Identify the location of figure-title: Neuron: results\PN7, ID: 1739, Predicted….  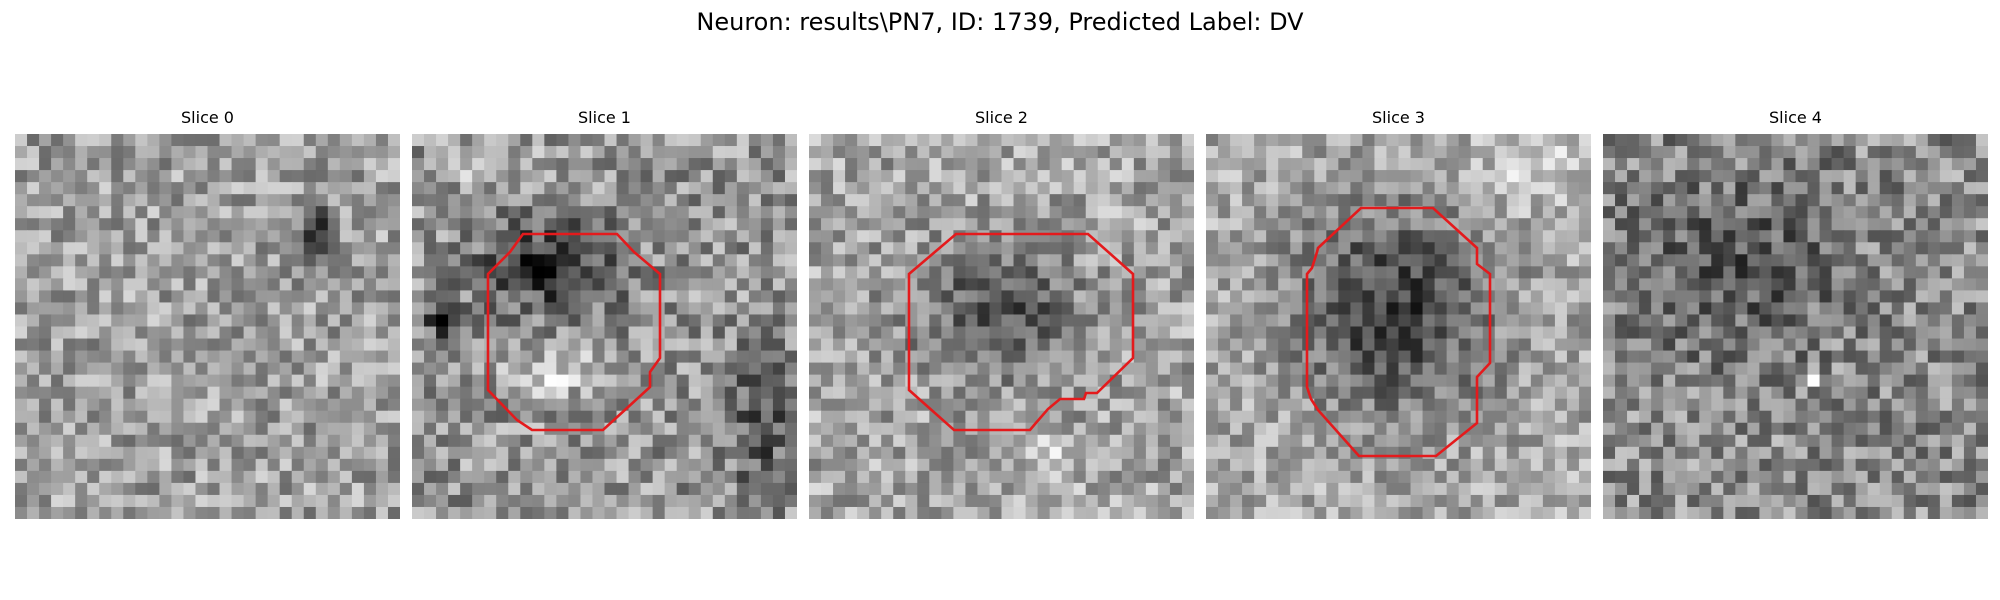
(1000, 22).